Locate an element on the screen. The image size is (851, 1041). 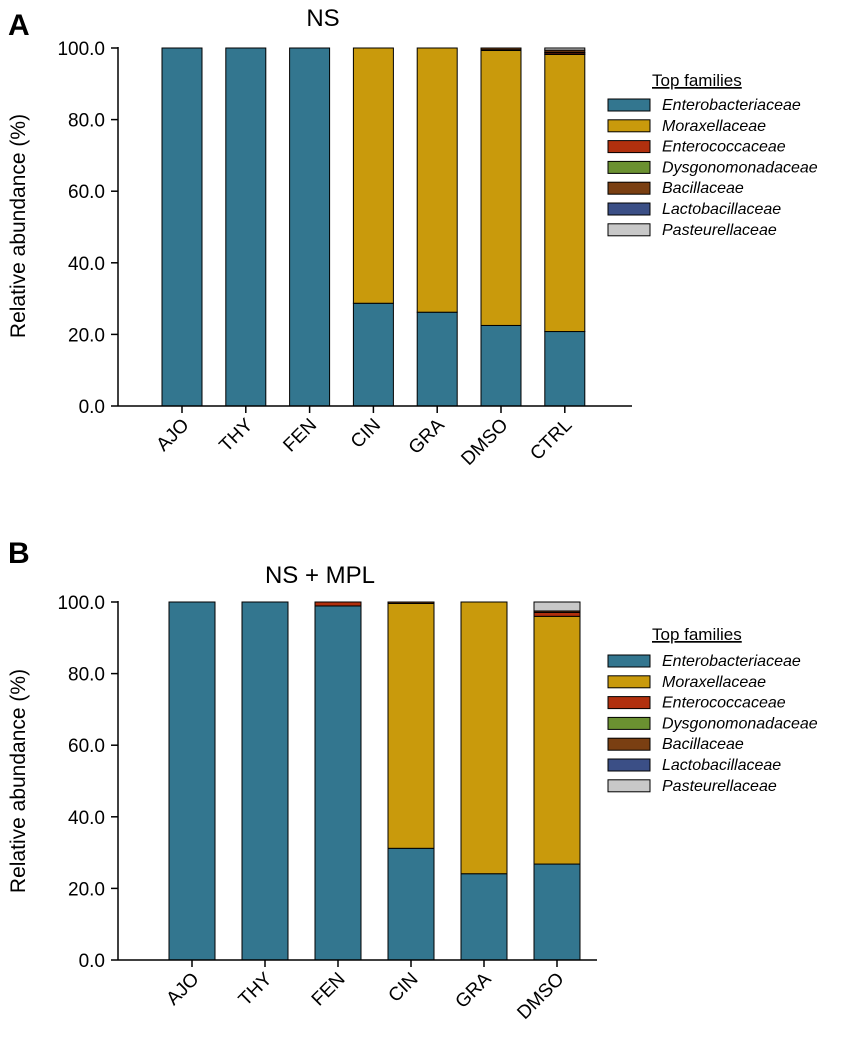
panel-a-x-tick-label: AJO is located at coordinates (173, 435).